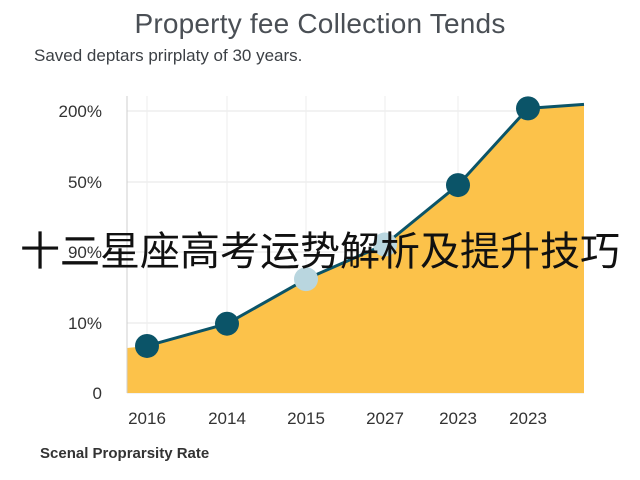 The height and width of the screenshot is (480, 640). I want to click on x-tick-label-4: 2023, so click(458, 418).